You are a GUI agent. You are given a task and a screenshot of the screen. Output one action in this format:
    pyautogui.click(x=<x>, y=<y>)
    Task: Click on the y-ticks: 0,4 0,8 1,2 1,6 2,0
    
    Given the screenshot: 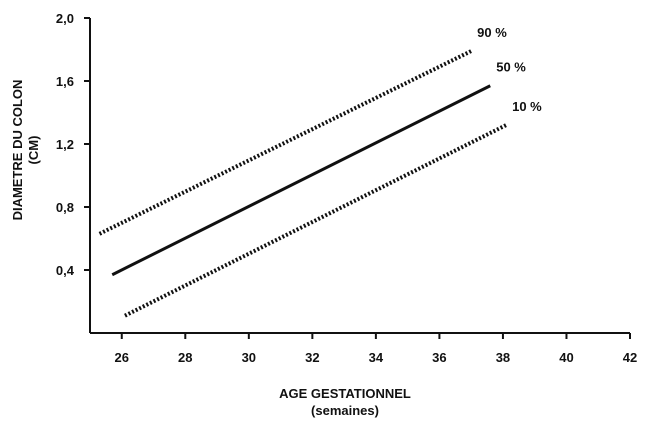 What is the action you would take?
    pyautogui.click(x=73, y=144)
    